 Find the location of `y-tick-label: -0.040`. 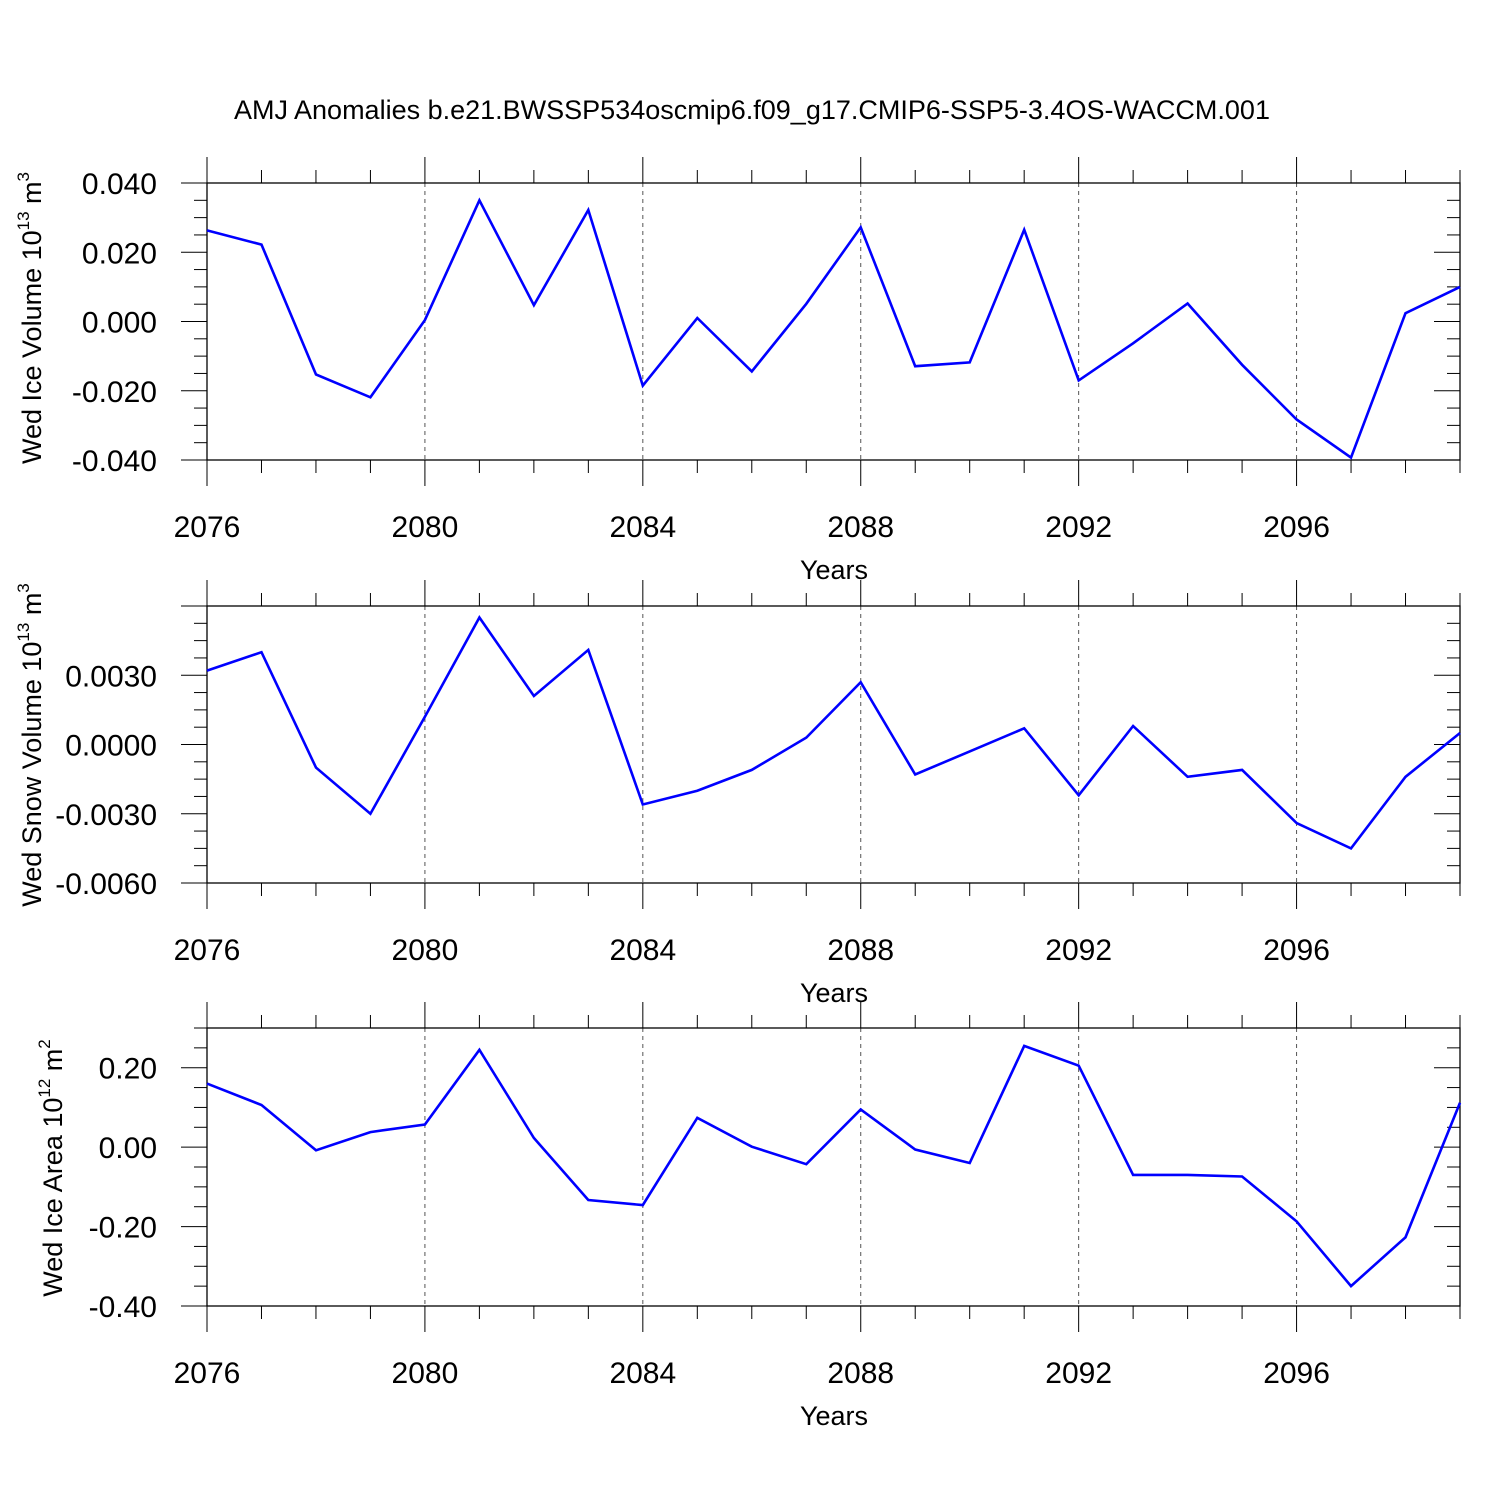

y-tick-label: -0.040 is located at coordinates (114, 461).